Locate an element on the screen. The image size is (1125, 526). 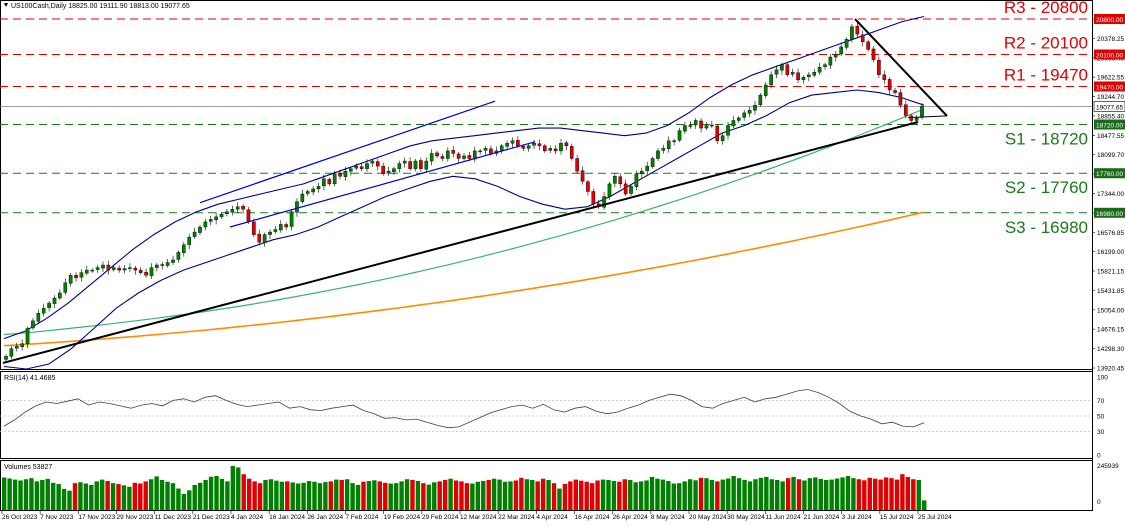
date-tick-label: 26 Jan 2024 is located at coordinates (325, 517).